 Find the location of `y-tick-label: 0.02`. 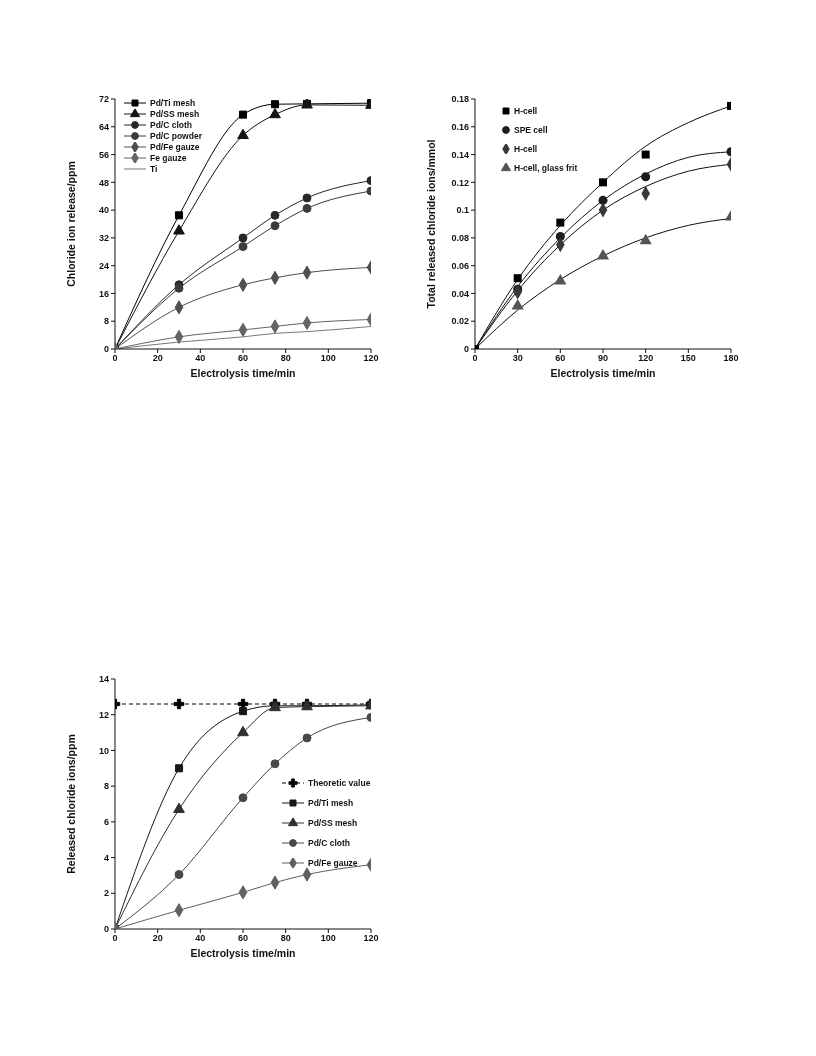

y-tick-label: 0.02 is located at coordinates (460, 321).